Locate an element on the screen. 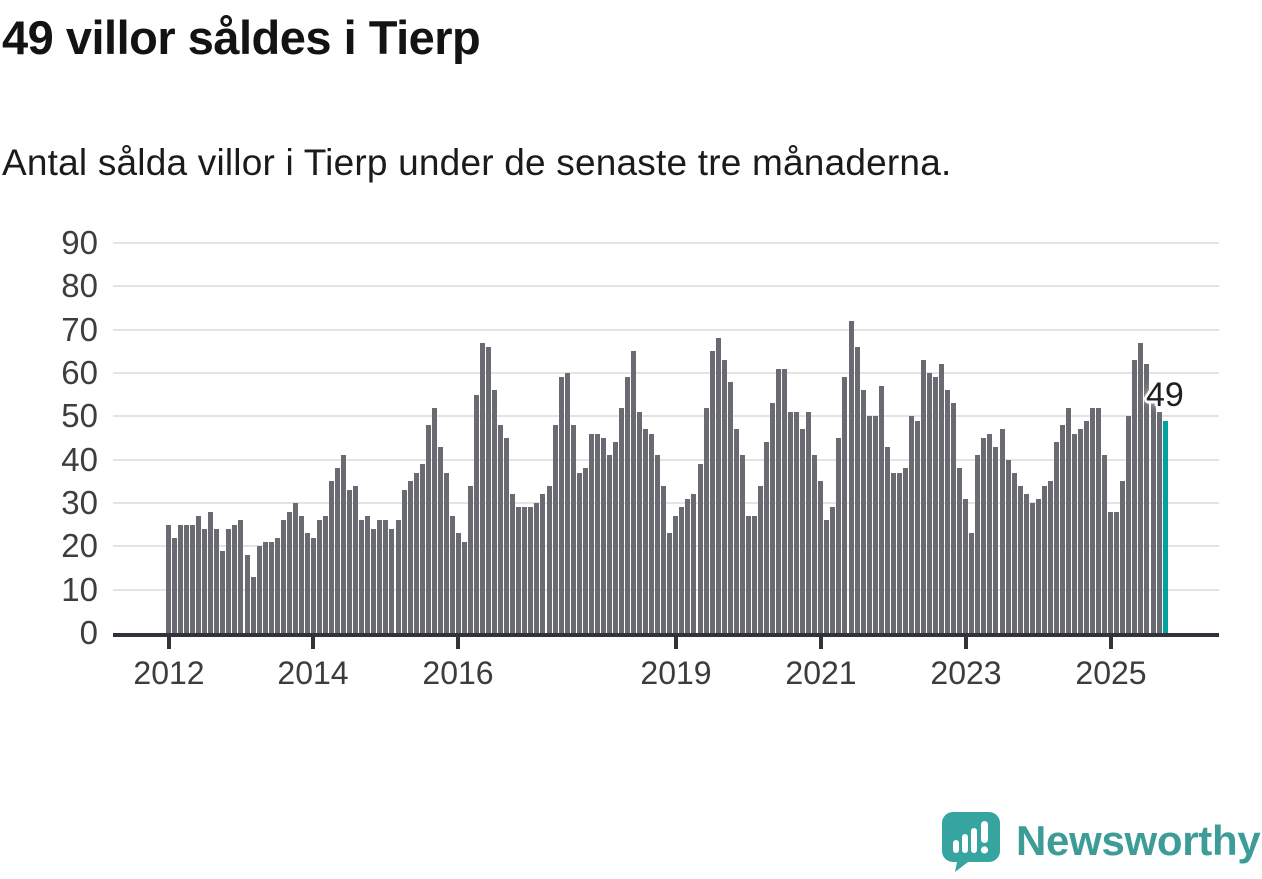 This screenshot has height=879, width=1262. y-axis-label: 70 is located at coordinates (79, 329).